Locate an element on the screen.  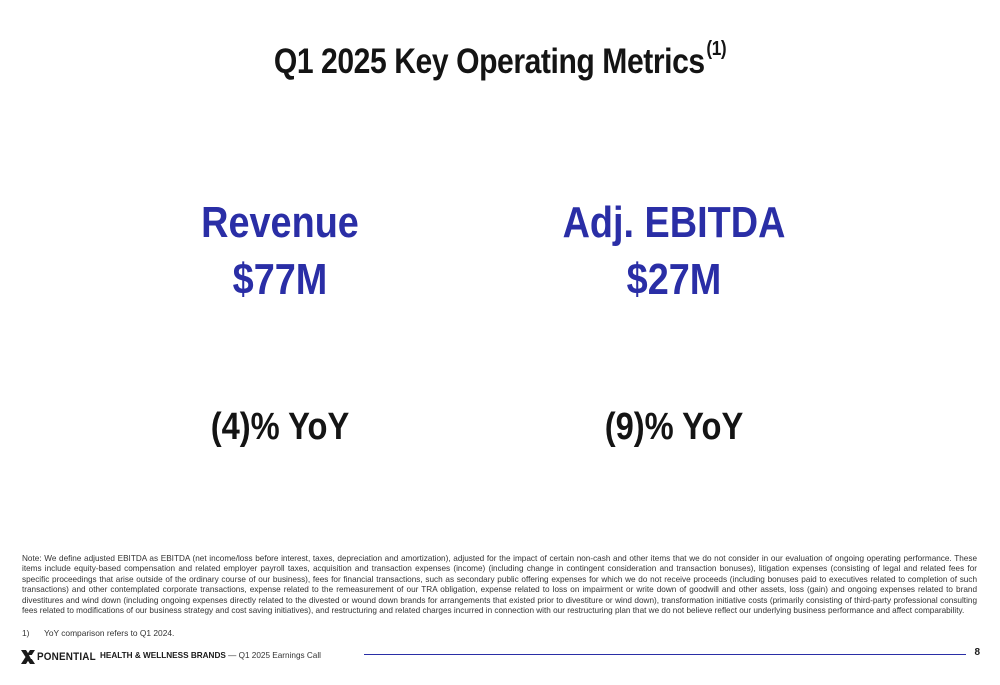
adj-ebitda-label: Adj. EBITDA is located at coordinates (674, 222).